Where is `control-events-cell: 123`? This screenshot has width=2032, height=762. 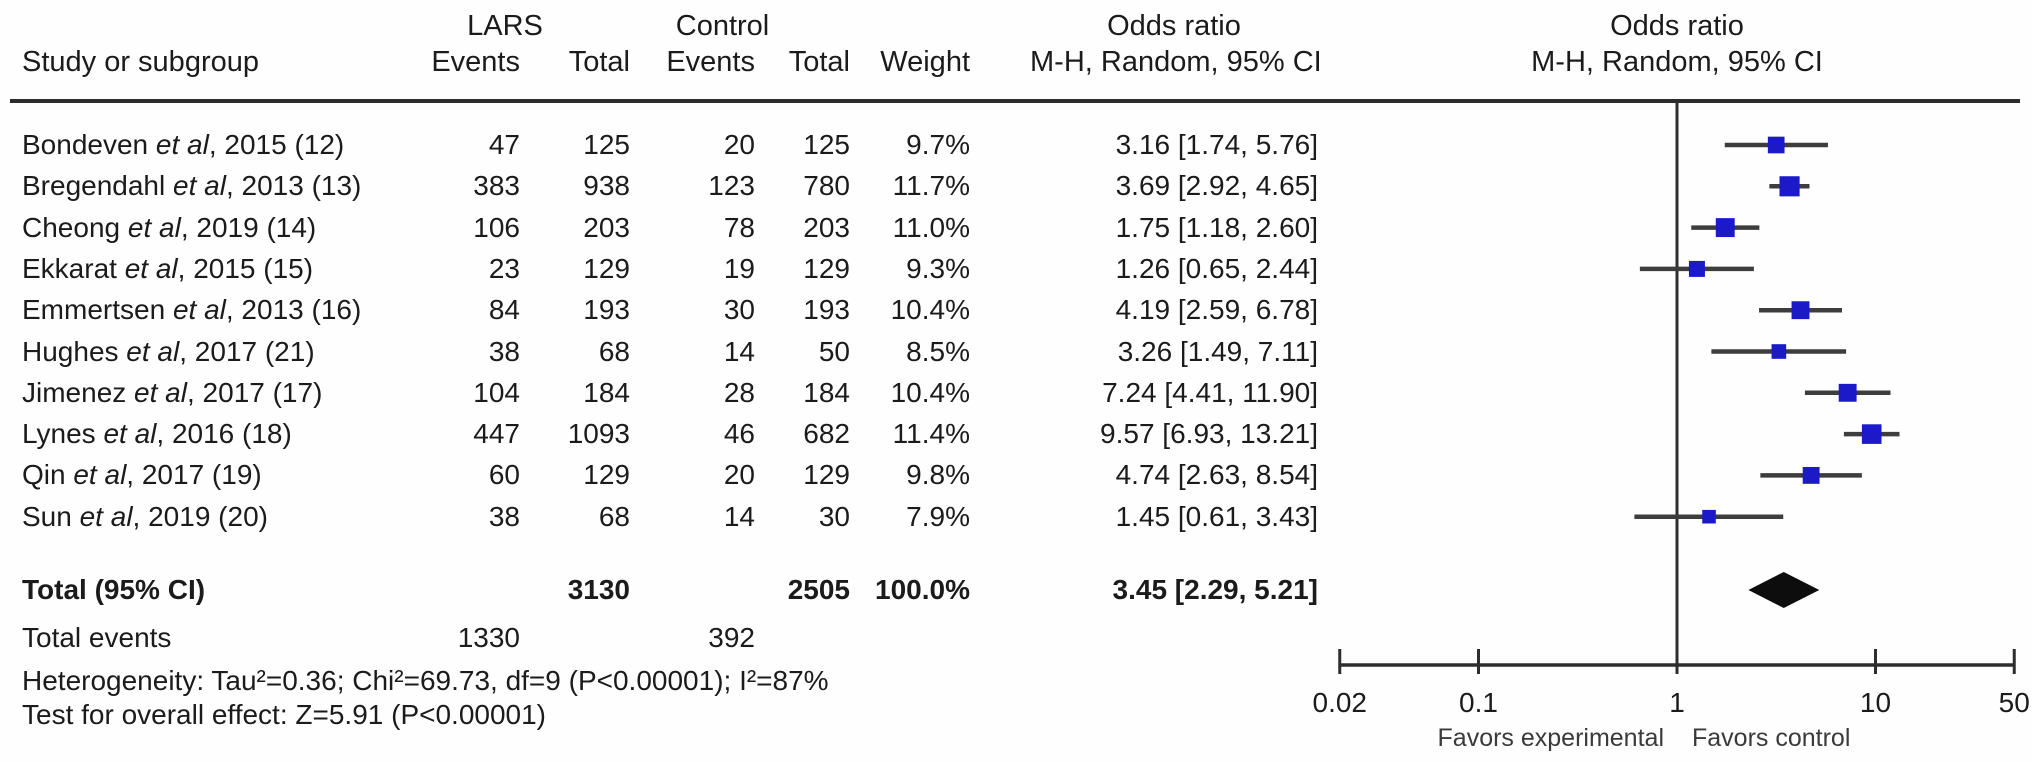
control-events-cell: 123 is located at coordinates (731, 186).